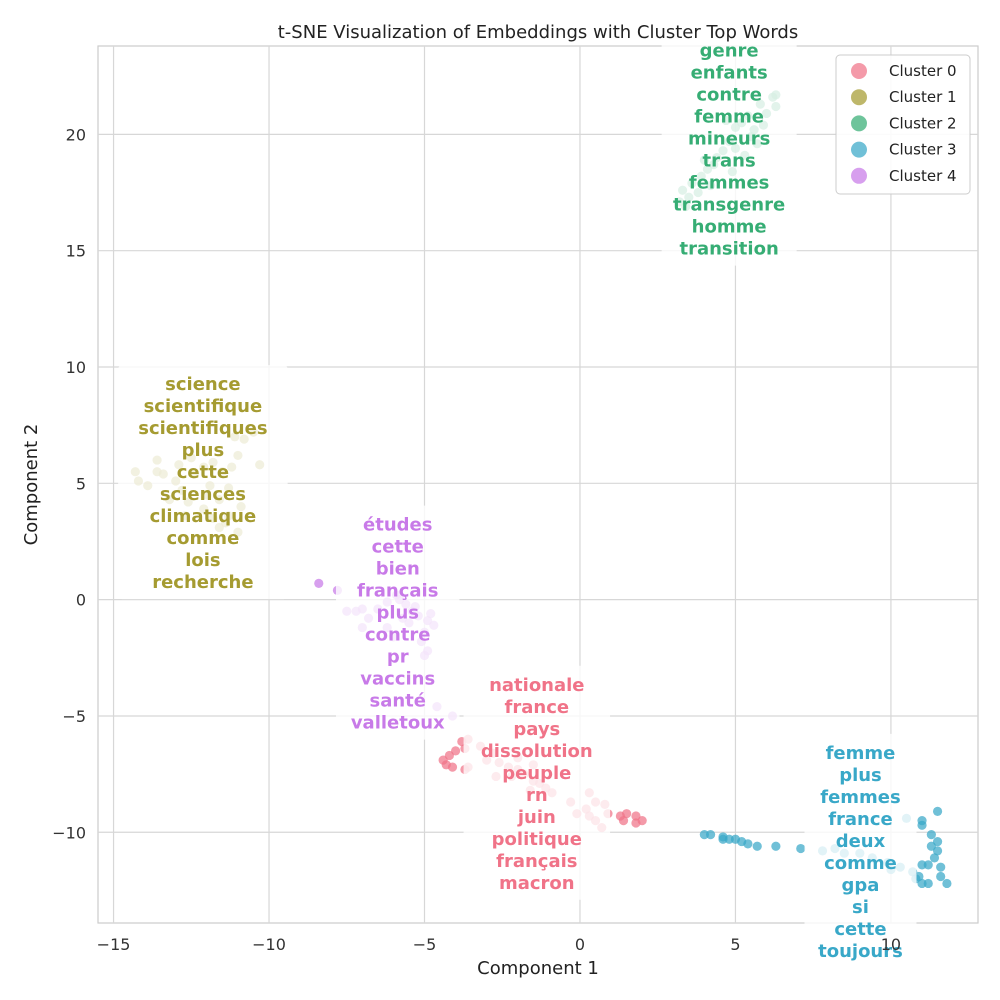 This screenshot has width=1000, height=1000. Describe the element at coordinates (729, 73) in the screenshot. I see `top-word: enfants` at that location.